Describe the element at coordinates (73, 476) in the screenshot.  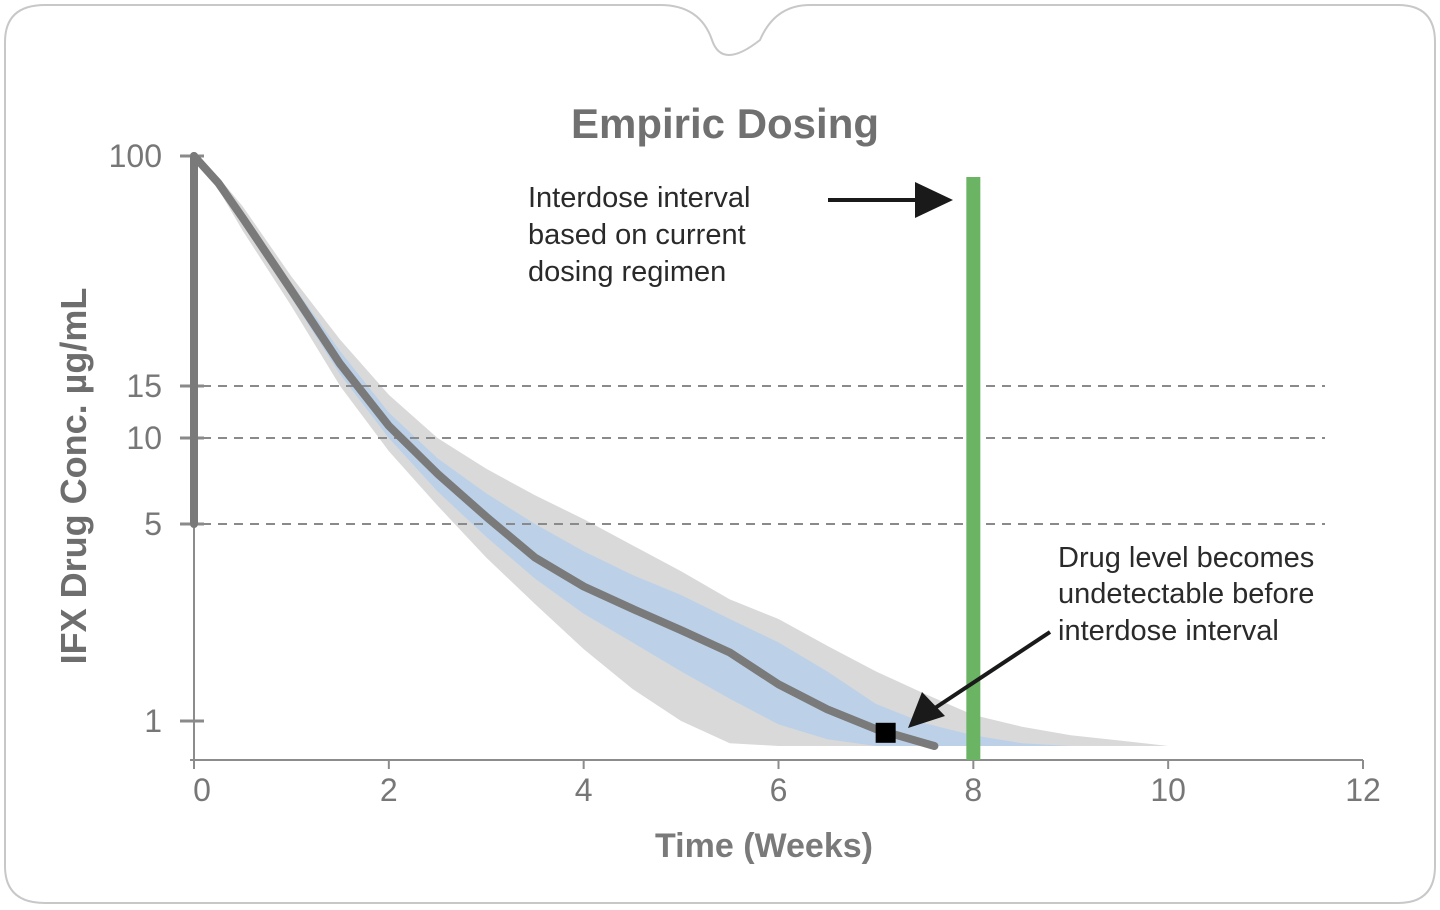
I see `y-axis-label: IFX Drug Conc. µg/mL` at that location.